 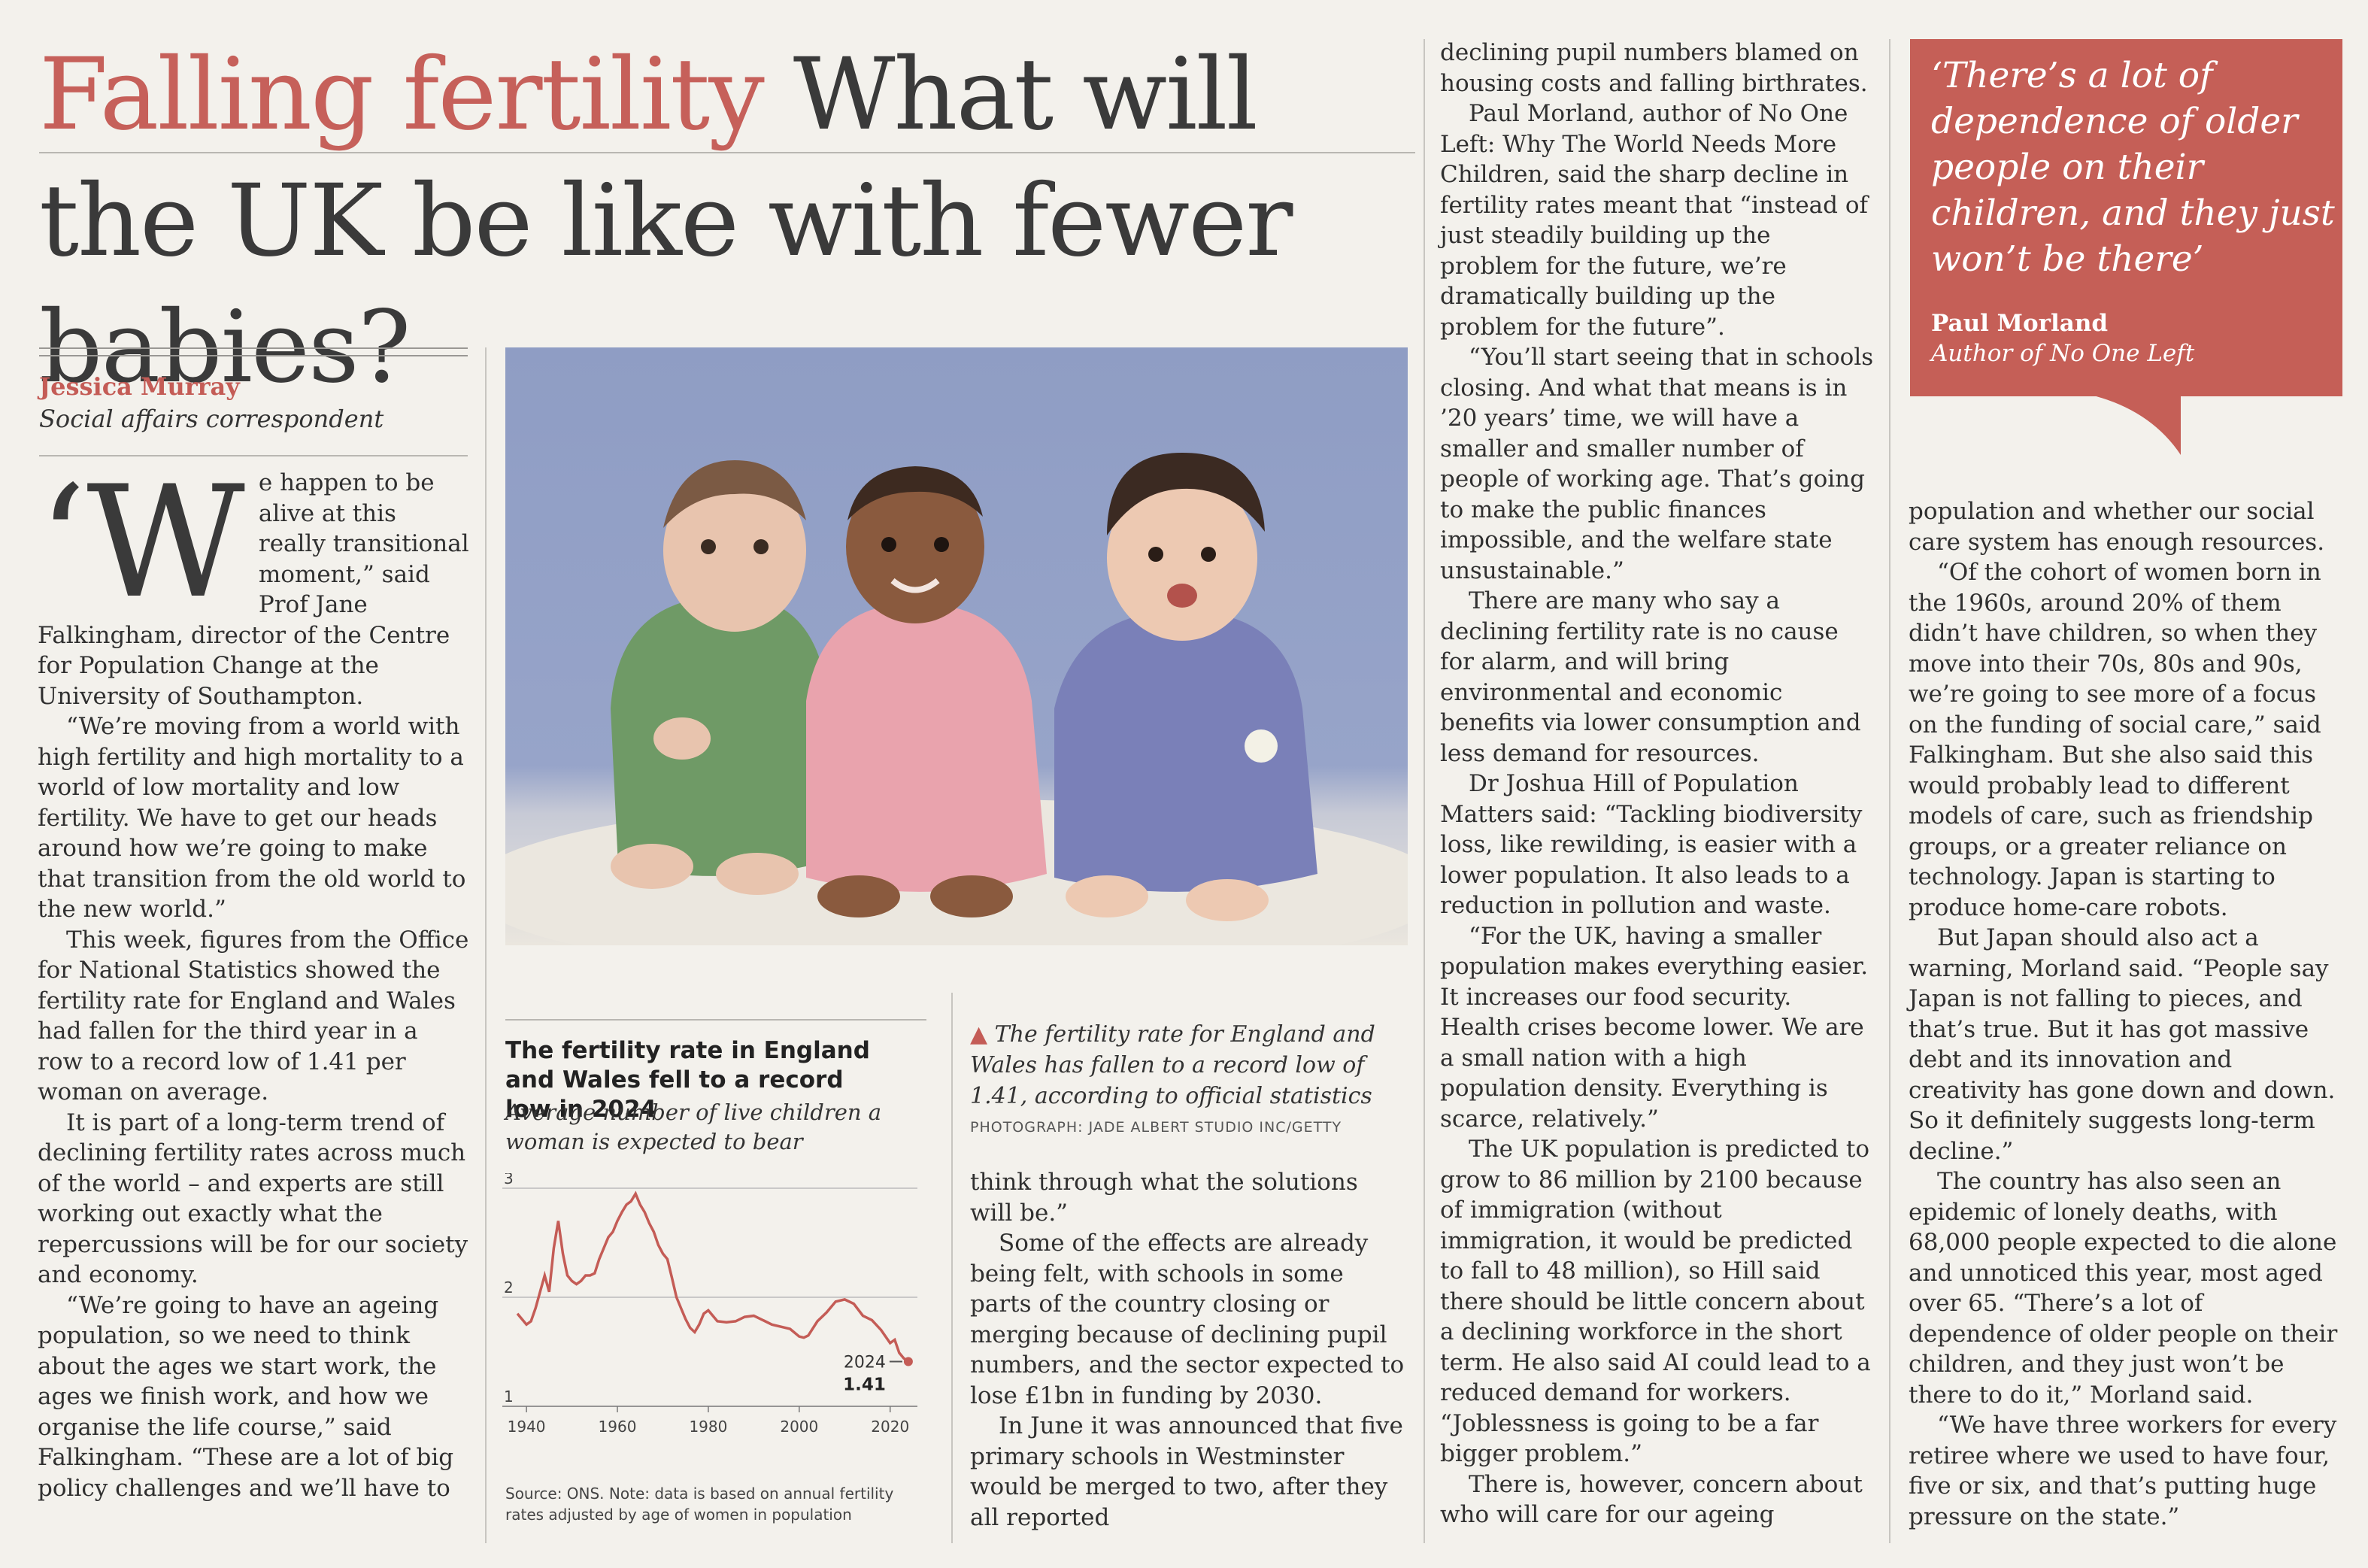 I want to click on drop-cap: ‘W, so click(x=142, y=542).